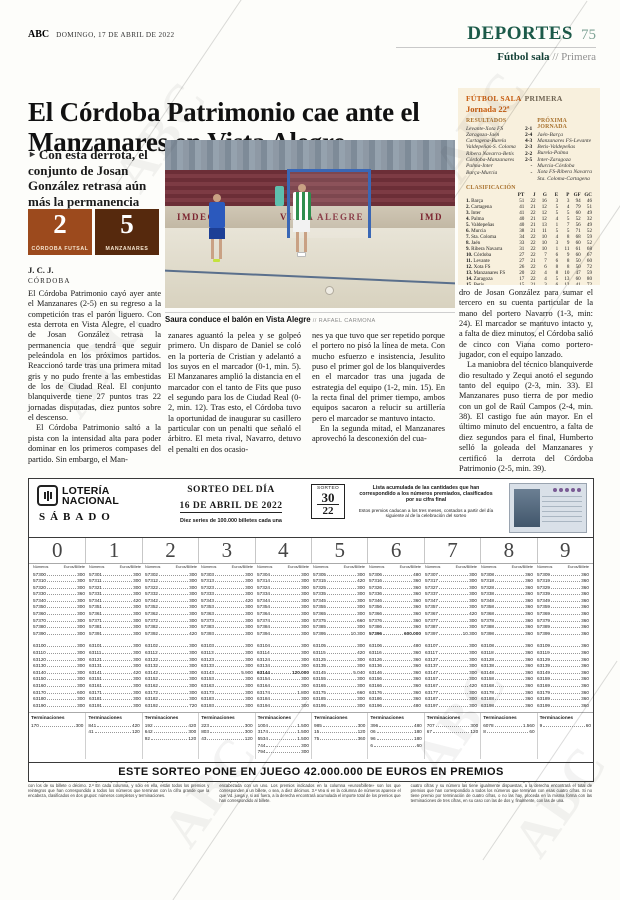  Describe the element at coordinates (115, 692) in the screenshot. I see `lottery-number-cell: 63171 300` at that location.